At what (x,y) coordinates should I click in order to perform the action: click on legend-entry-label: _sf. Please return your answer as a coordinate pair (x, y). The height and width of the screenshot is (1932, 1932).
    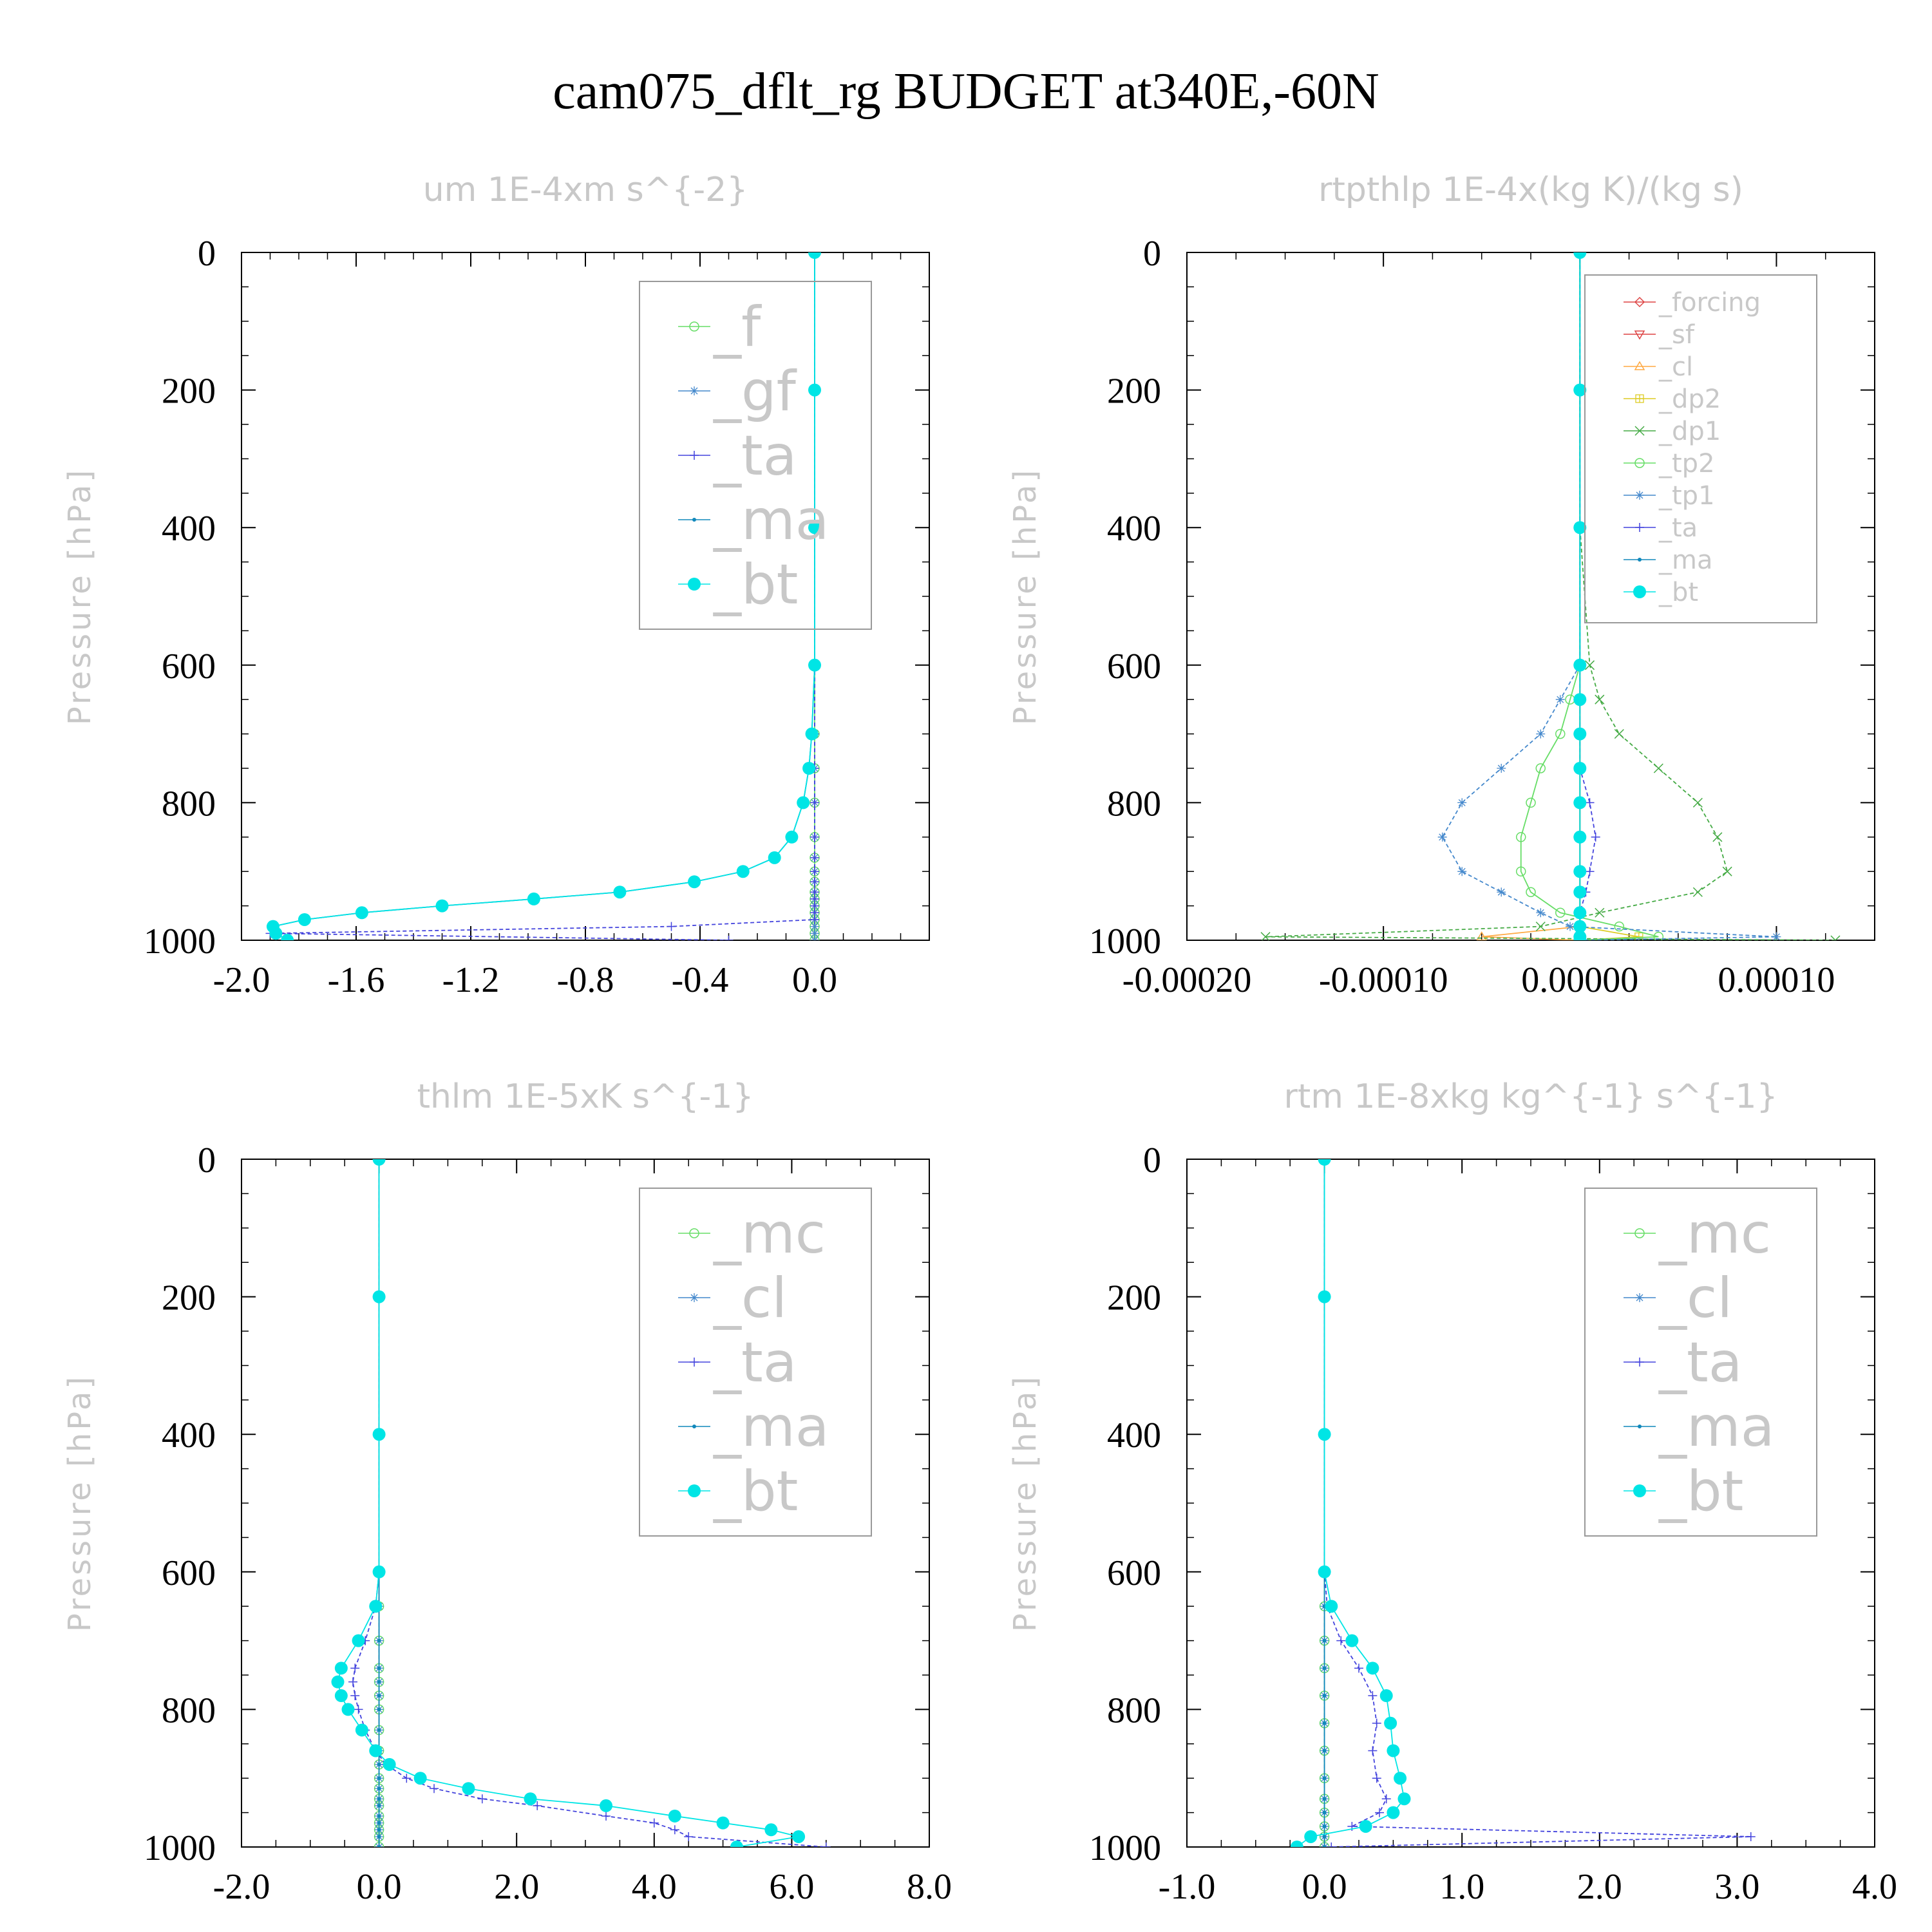
    Looking at the image, I should click on (1676, 335).